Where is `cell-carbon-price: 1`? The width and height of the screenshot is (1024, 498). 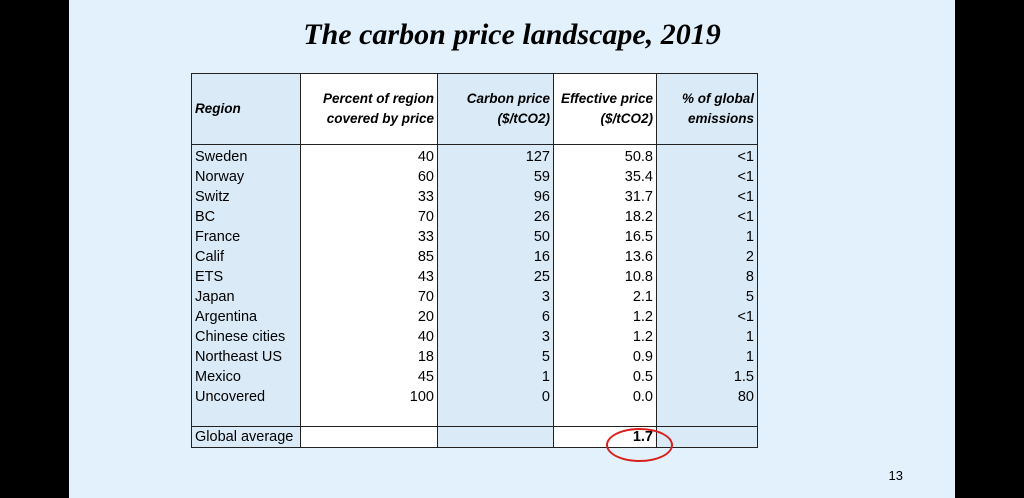
cell-carbon-price: 1 is located at coordinates (495, 377).